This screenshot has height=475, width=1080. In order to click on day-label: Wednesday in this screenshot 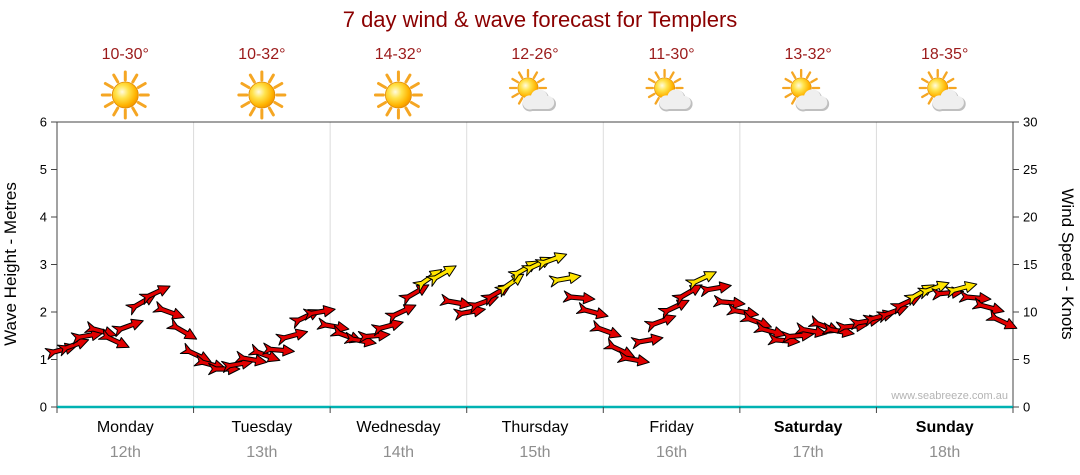, I will do `click(398, 427)`.